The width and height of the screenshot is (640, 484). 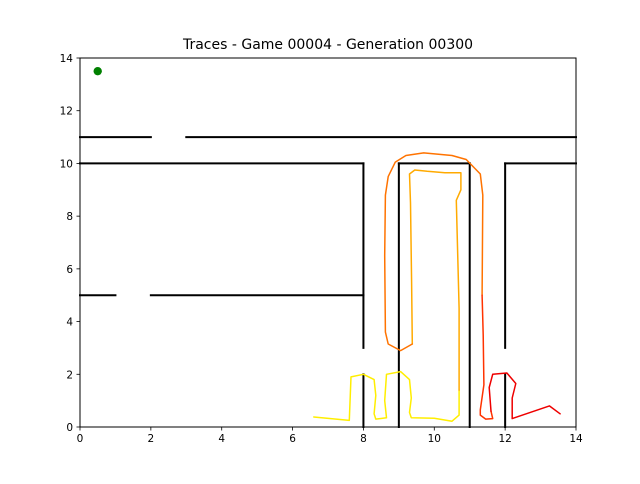 I want to click on x-tick-label: 12, so click(x=504, y=439).